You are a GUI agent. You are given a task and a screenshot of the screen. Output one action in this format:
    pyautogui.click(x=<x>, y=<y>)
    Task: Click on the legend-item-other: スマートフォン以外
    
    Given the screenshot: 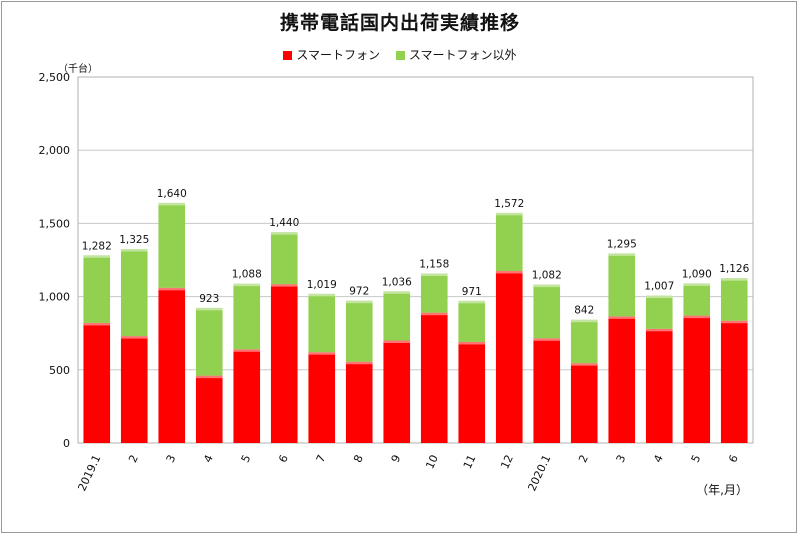 What is the action you would take?
    pyautogui.click(x=456, y=54)
    